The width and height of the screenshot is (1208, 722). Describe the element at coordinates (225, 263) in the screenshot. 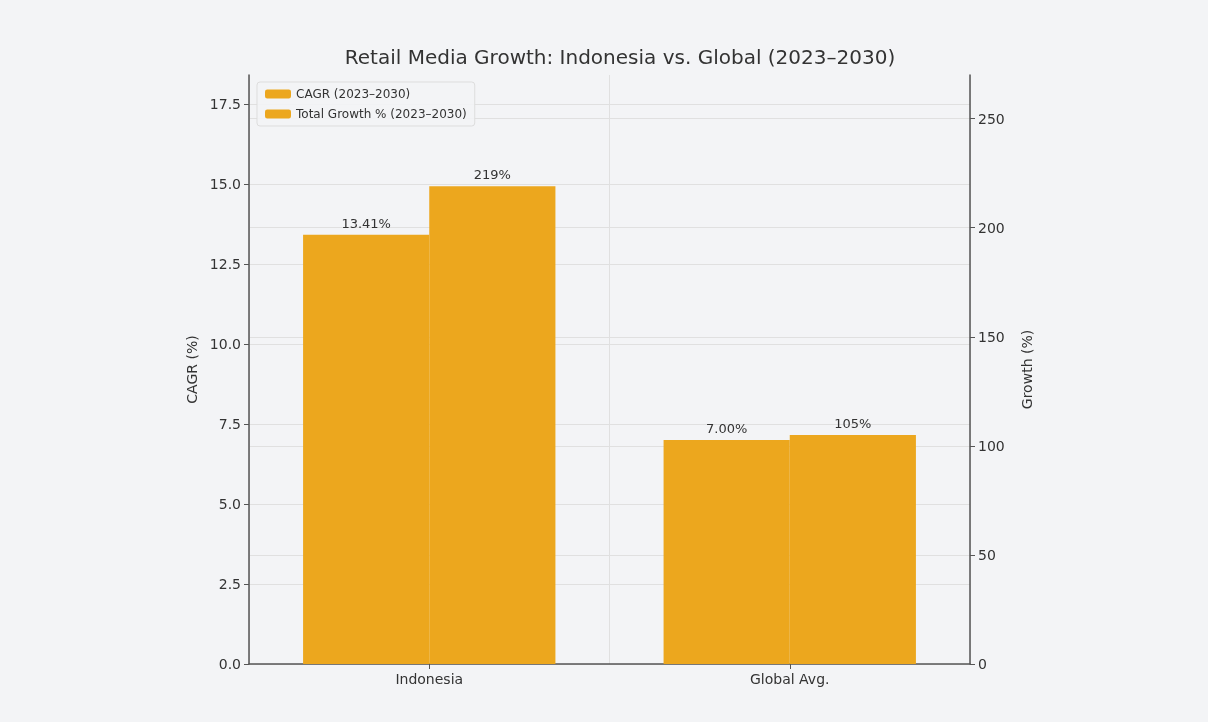

I see `y-tick-label: 12.5` at that location.